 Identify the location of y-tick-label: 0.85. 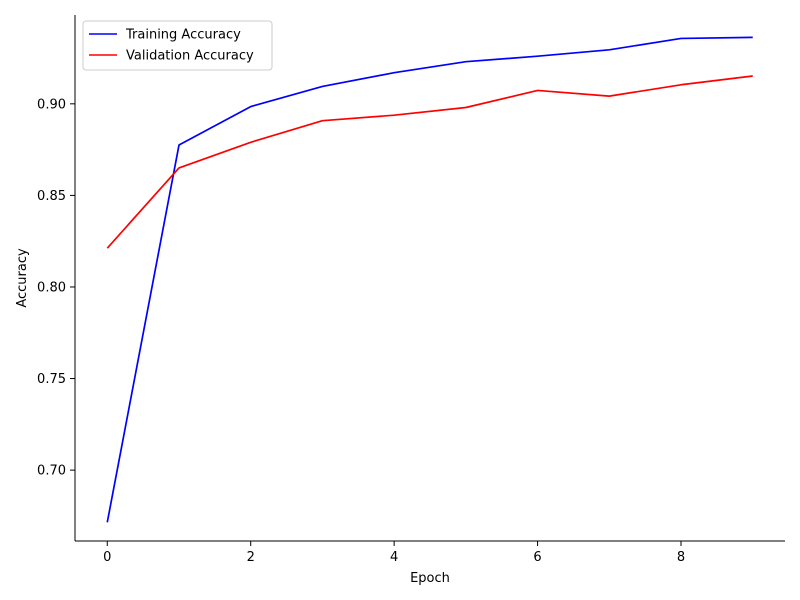
(51, 196).